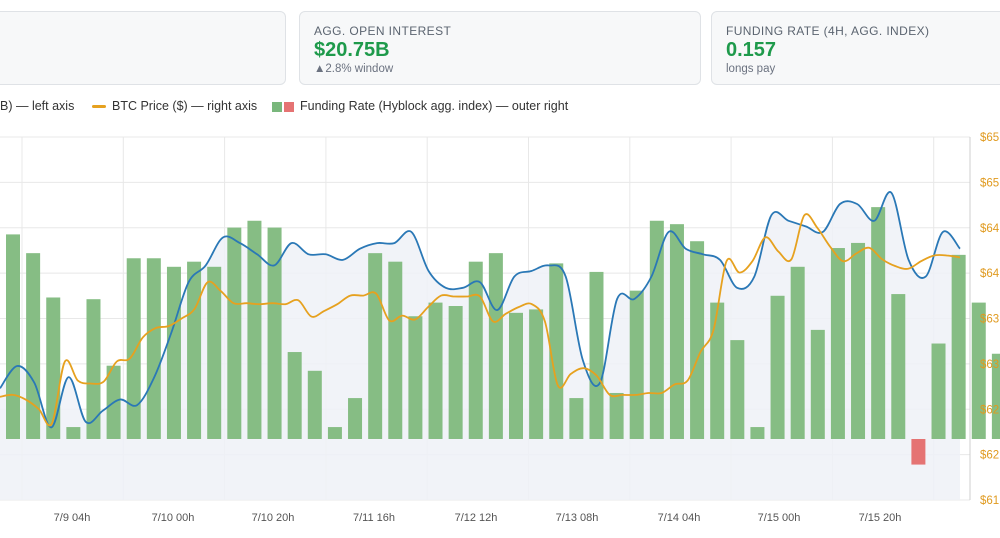 Image resolution: width=1000 pixels, height=538 pixels. What do you see at coordinates (880, 518) in the screenshot?
I see `x-tick-label: 7/15 20h` at bounding box center [880, 518].